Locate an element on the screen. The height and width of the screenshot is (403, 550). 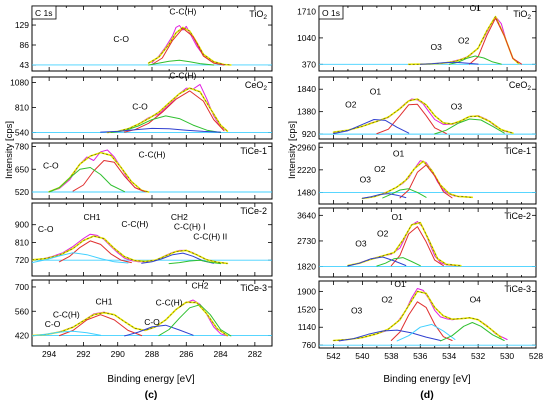
sample-label: TiCe-3 is located at coordinates (253, 288).